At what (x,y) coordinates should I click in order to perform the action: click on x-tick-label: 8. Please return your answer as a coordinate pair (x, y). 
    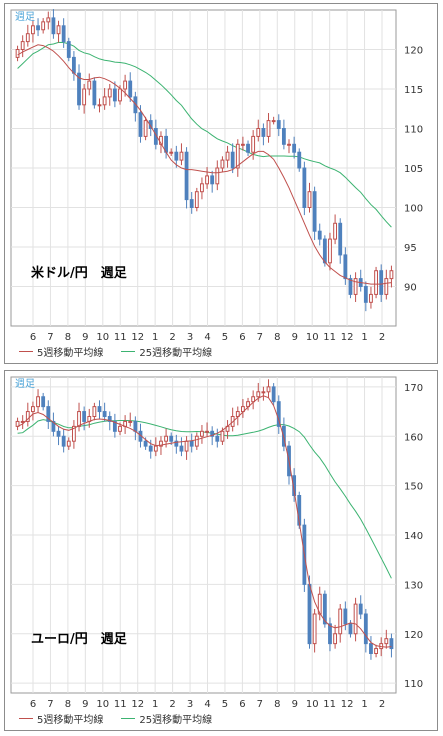
    Looking at the image, I should click on (277, 704).